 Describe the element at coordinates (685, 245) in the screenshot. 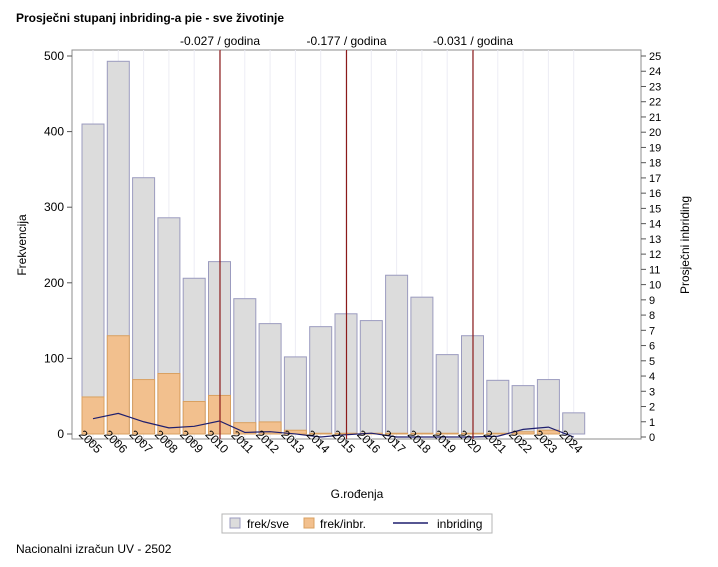

I see `y2-axis-label: Prosječni inbriding` at that location.